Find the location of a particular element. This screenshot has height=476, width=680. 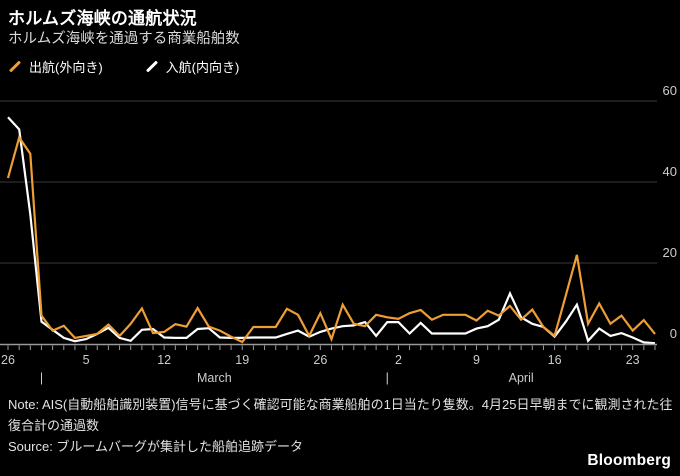

chart-subtitle: ホルムズ海峡を通過する商業船舶数 is located at coordinates (124, 39).